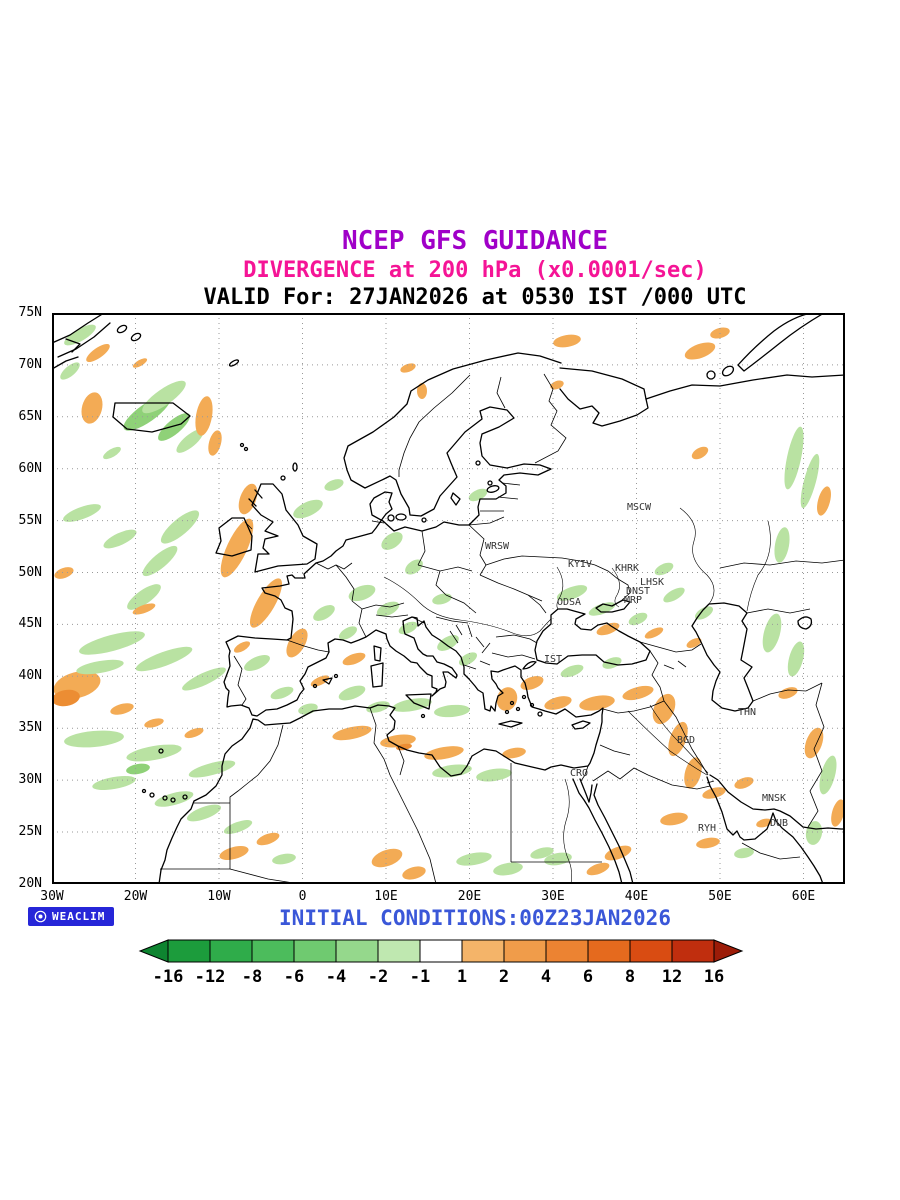  What do you see at coordinates (30, 312) in the screenshot?
I see `lat-tick-75N: 75N` at bounding box center [30, 312].